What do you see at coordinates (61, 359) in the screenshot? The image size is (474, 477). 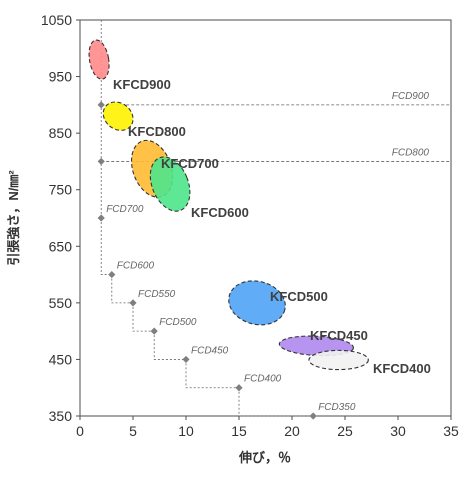 I see `y-tick-label: 450` at bounding box center [61, 359].